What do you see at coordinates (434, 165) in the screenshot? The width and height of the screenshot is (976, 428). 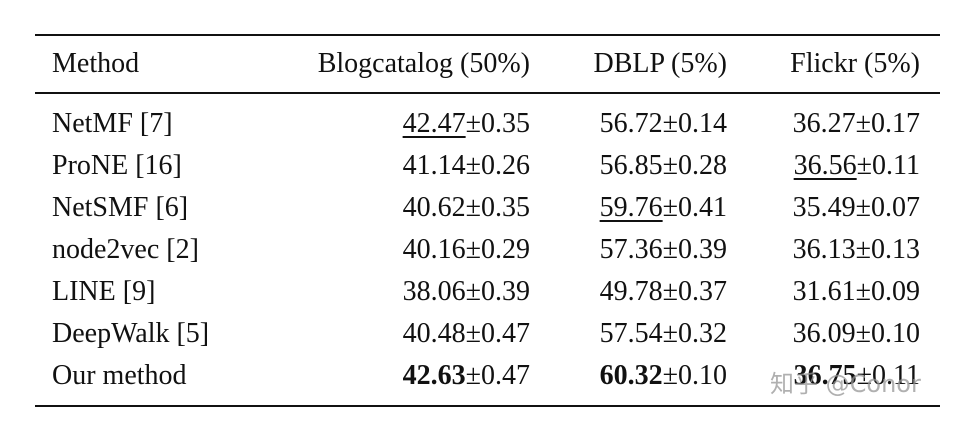 I see `score-mean: 41.14` at bounding box center [434, 165].